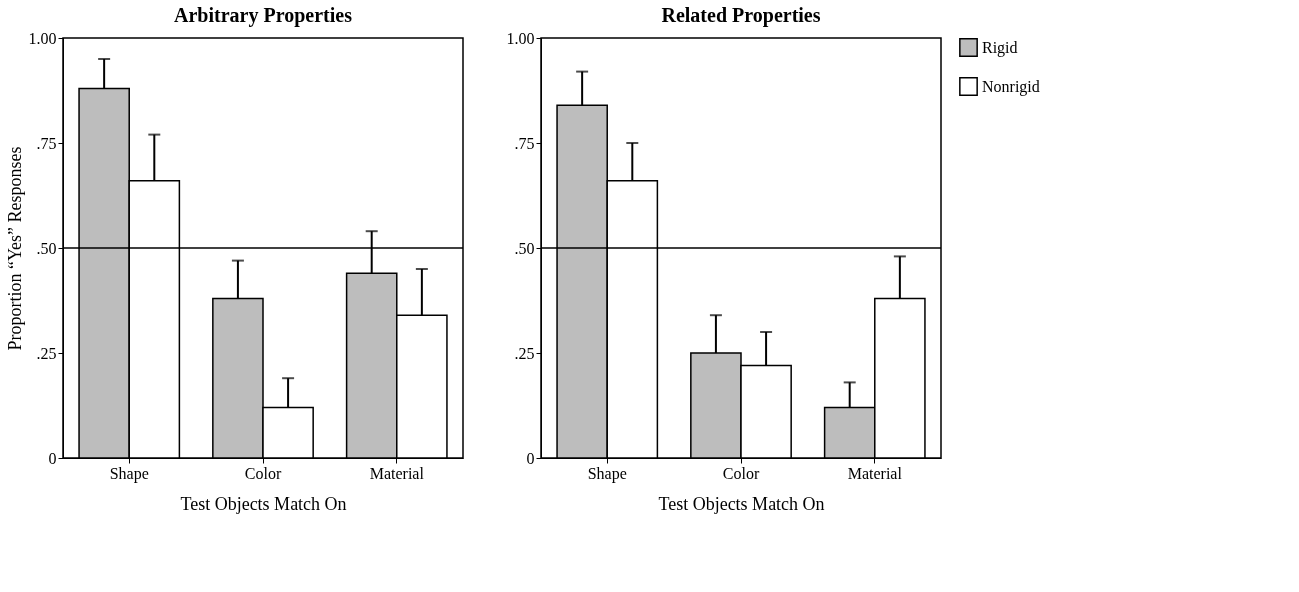  Describe the element at coordinates (1011, 86) in the screenshot. I see `legend-label: Nonrigid` at that location.